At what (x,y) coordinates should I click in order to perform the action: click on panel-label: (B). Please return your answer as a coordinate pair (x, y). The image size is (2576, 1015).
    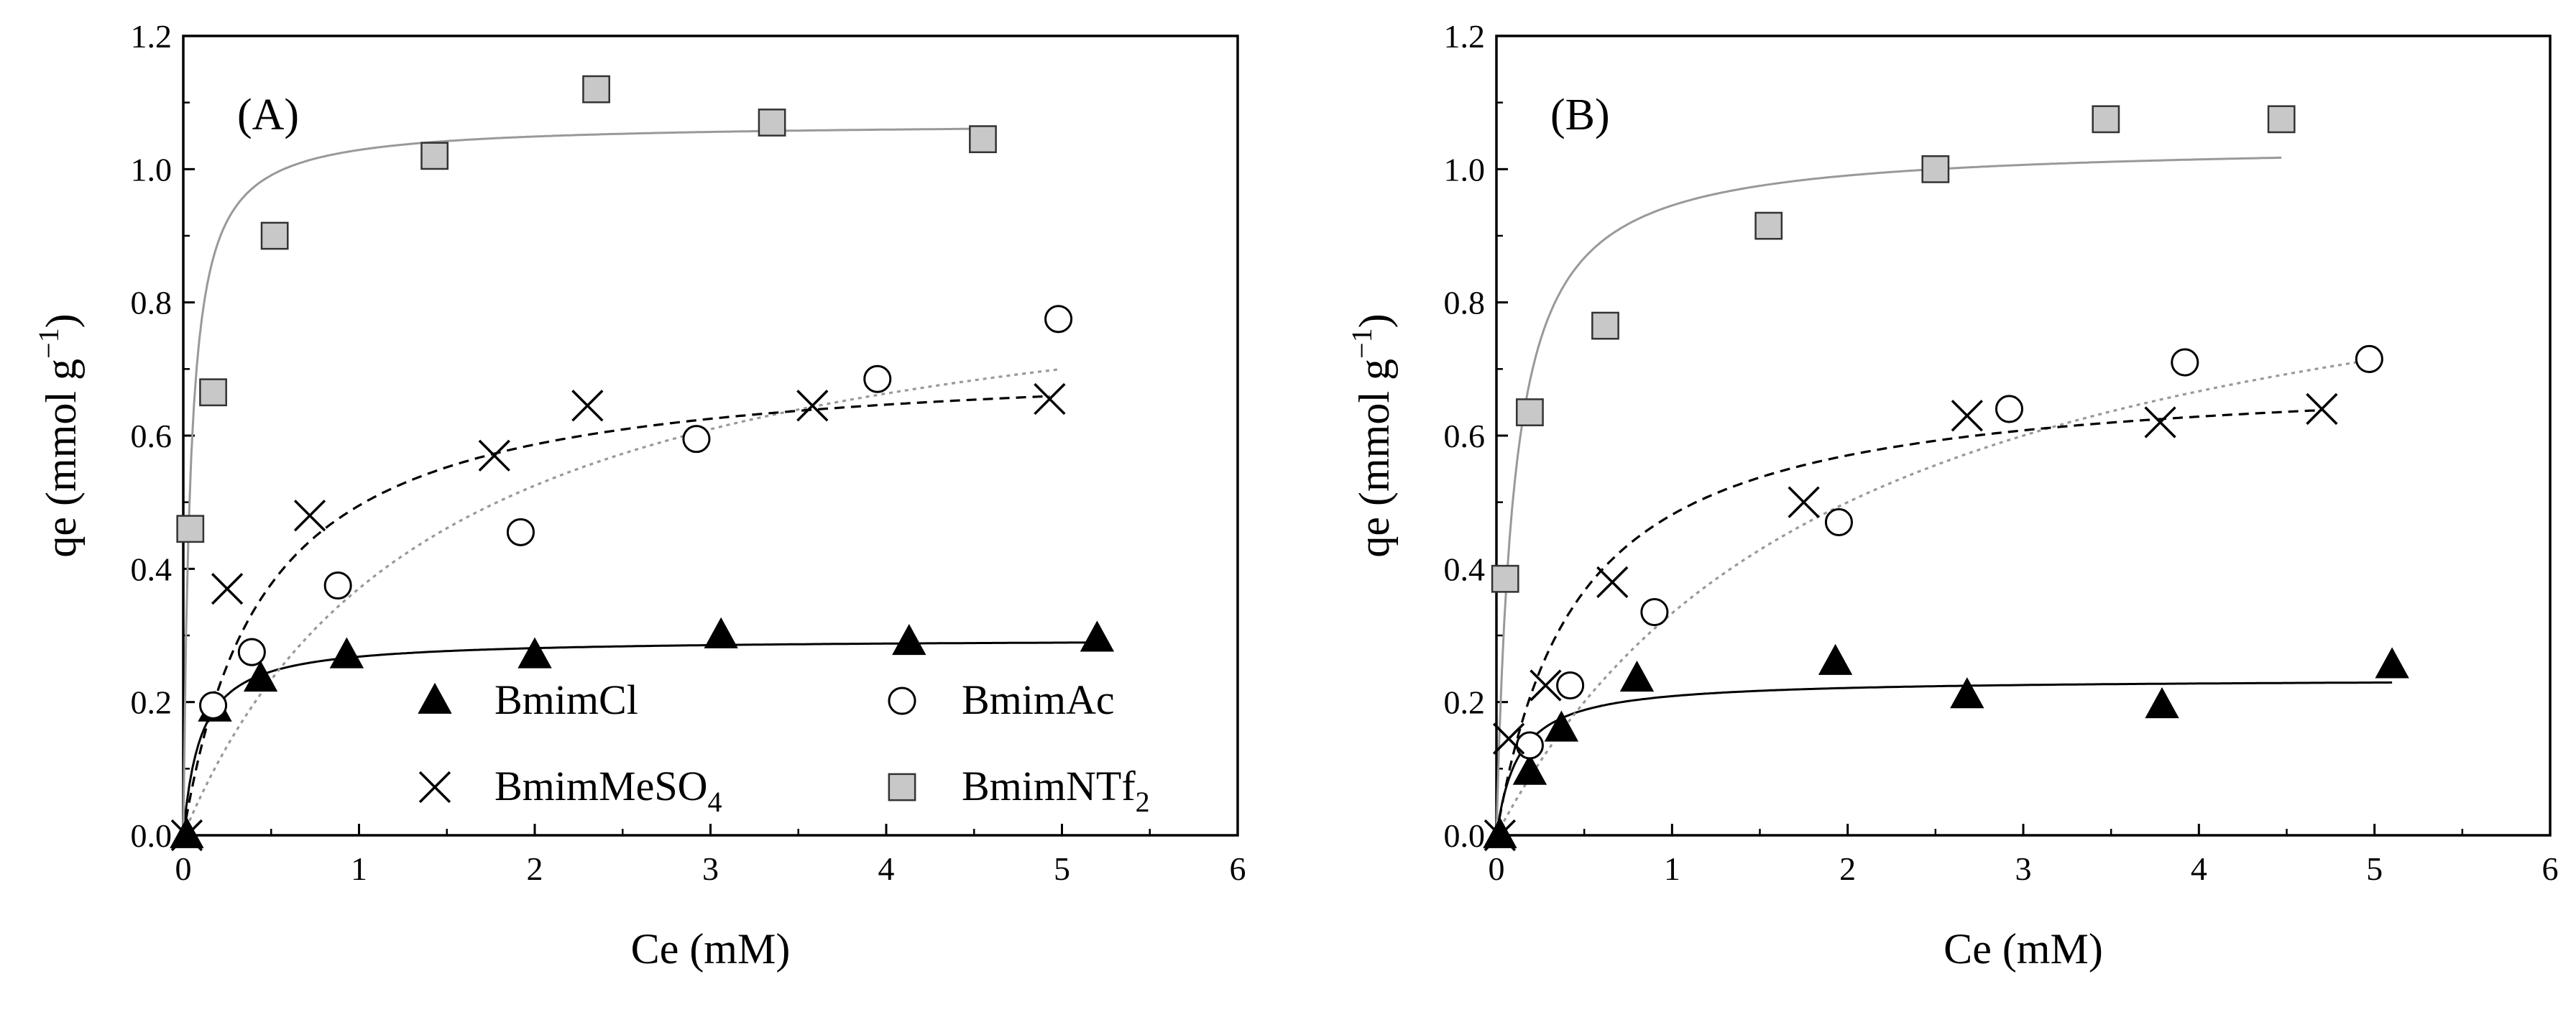
    Looking at the image, I should click on (1580, 115).